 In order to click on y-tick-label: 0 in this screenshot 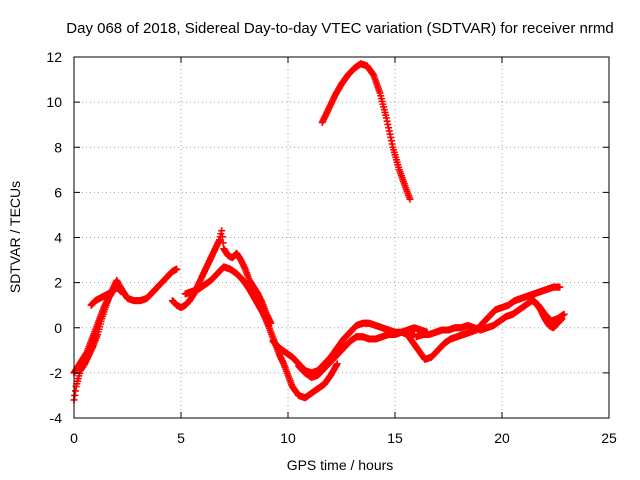, I will do `click(58, 328)`.